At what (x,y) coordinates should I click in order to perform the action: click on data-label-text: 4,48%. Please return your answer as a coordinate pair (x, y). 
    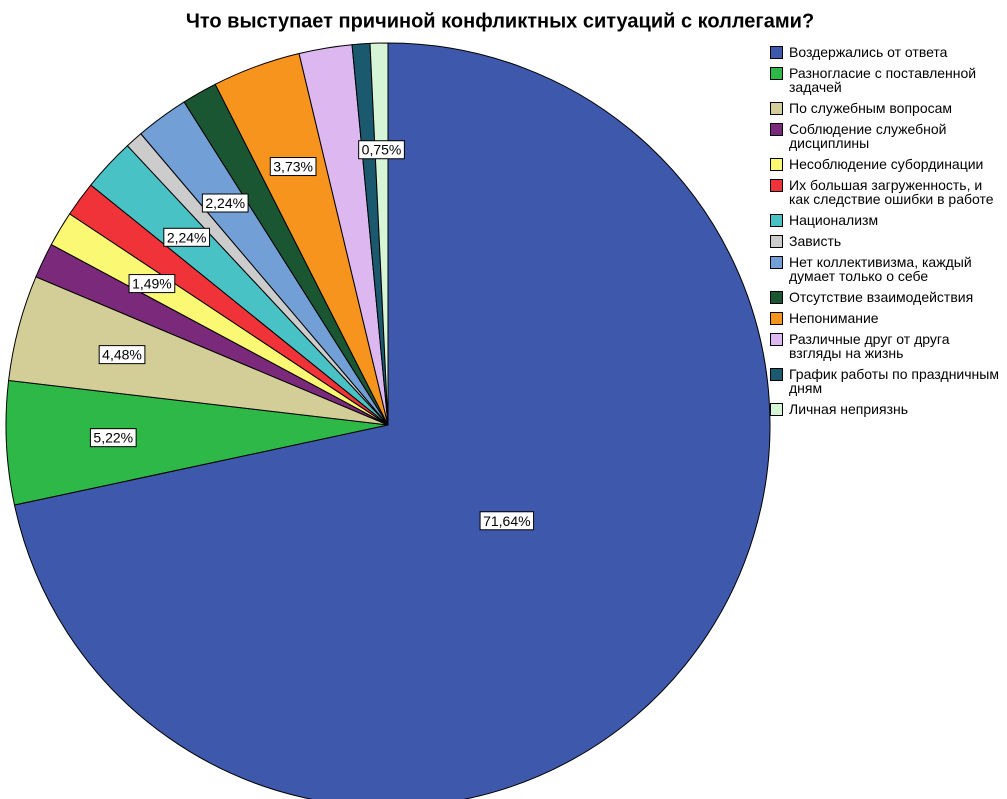
    Looking at the image, I should click on (122, 355).